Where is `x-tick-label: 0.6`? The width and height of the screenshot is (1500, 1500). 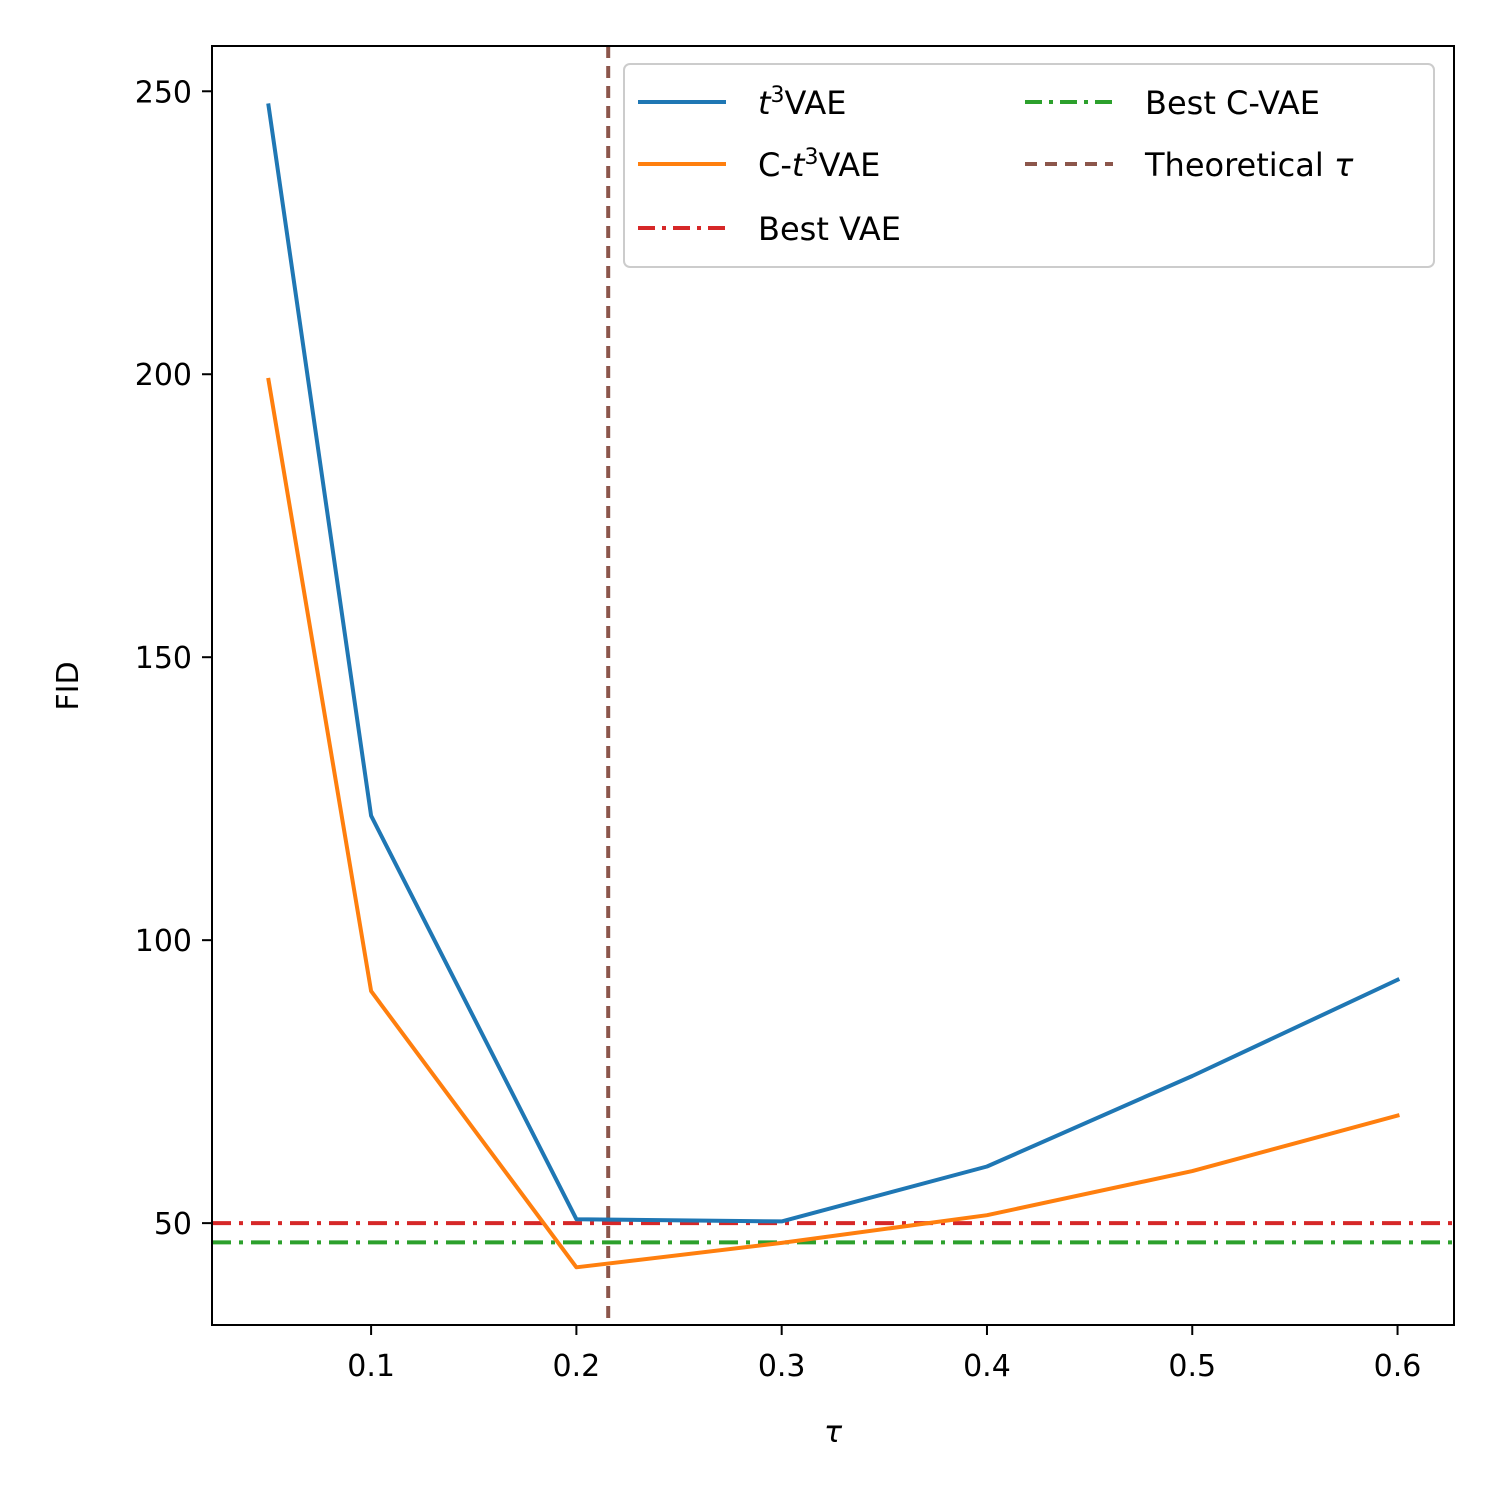 x-tick-label: 0.6 is located at coordinates (1398, 1366).